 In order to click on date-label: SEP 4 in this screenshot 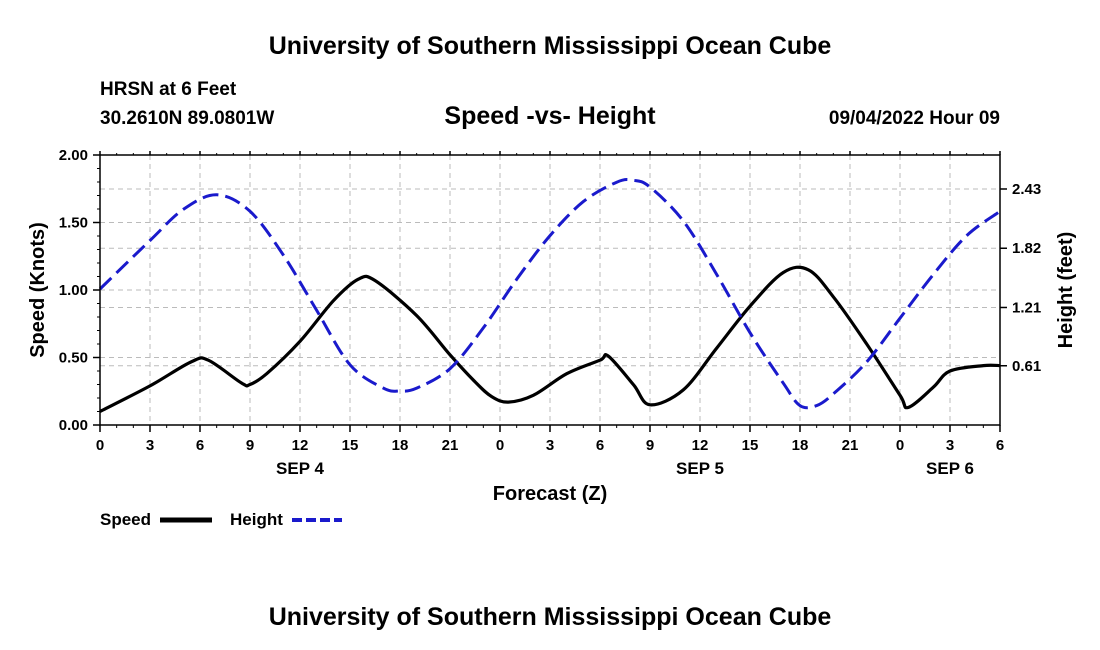, I will do `click(300, 468)`.